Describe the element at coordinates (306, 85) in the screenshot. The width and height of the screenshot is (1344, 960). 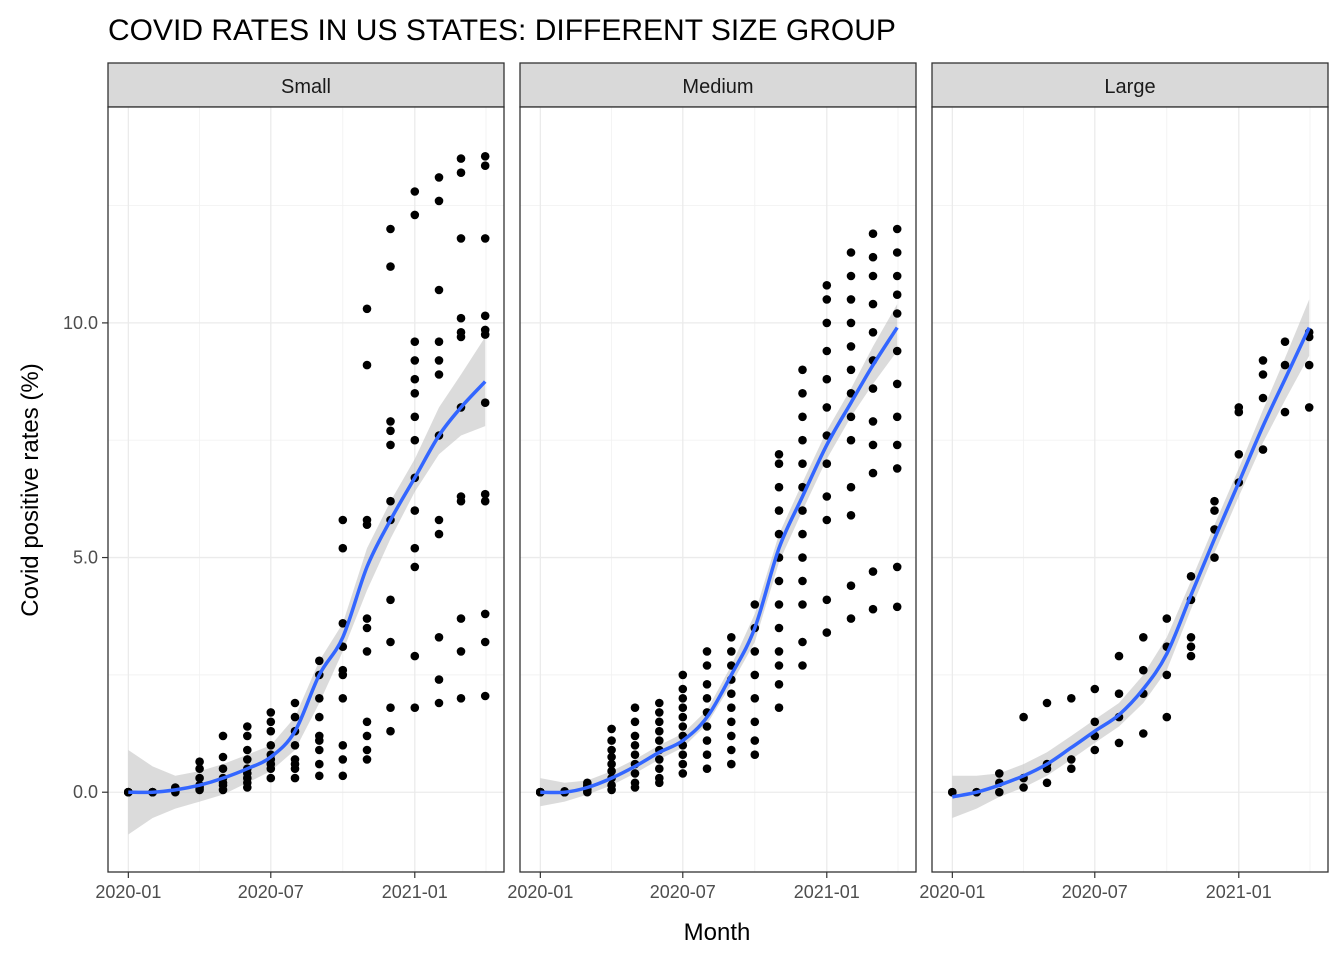
I see `facet-strip` at that location.